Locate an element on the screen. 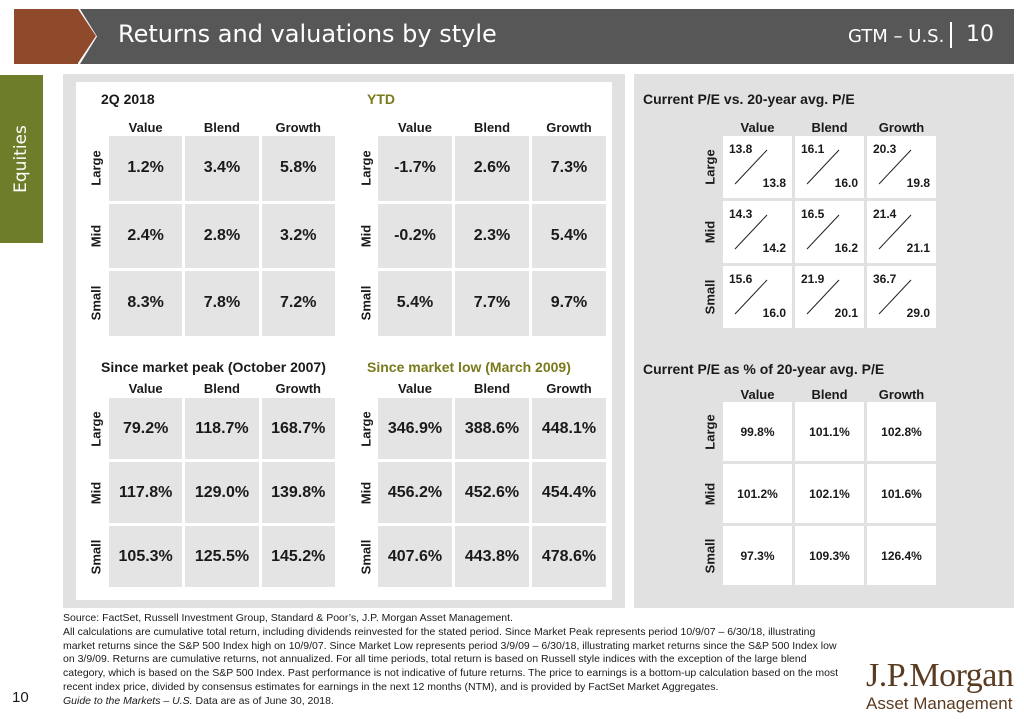 This screenshot has height=719, width=1024. pe-current-value: 20.3 is located at coordinates (885, 149).